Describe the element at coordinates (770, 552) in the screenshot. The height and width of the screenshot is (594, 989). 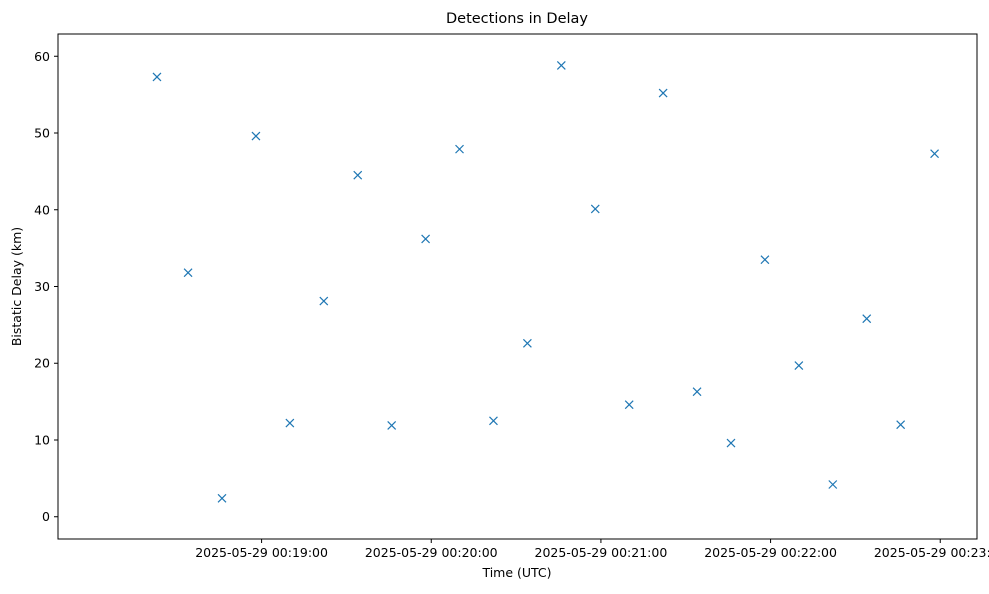
I see `x-tick-label: 2025-05-29 00:22:00` at that location.